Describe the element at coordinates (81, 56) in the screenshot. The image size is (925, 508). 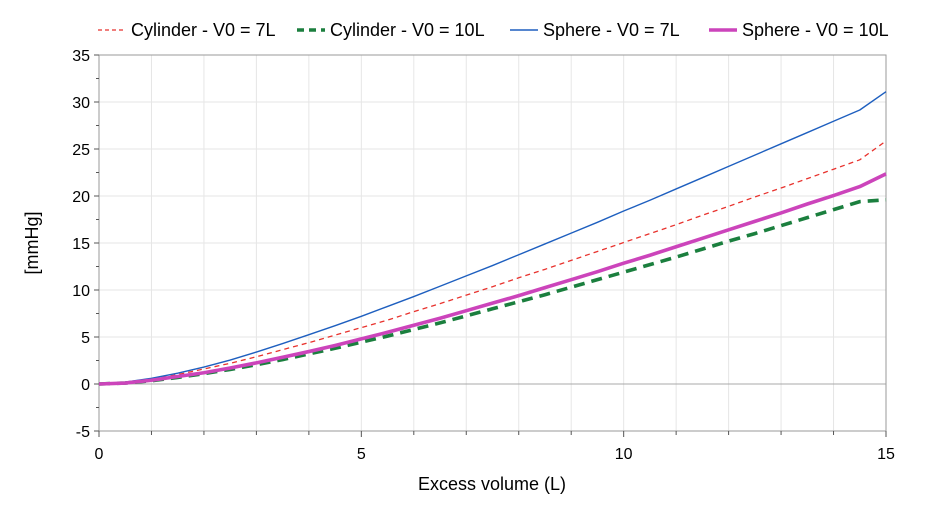
I see `y-tick-label: 35` at that location.